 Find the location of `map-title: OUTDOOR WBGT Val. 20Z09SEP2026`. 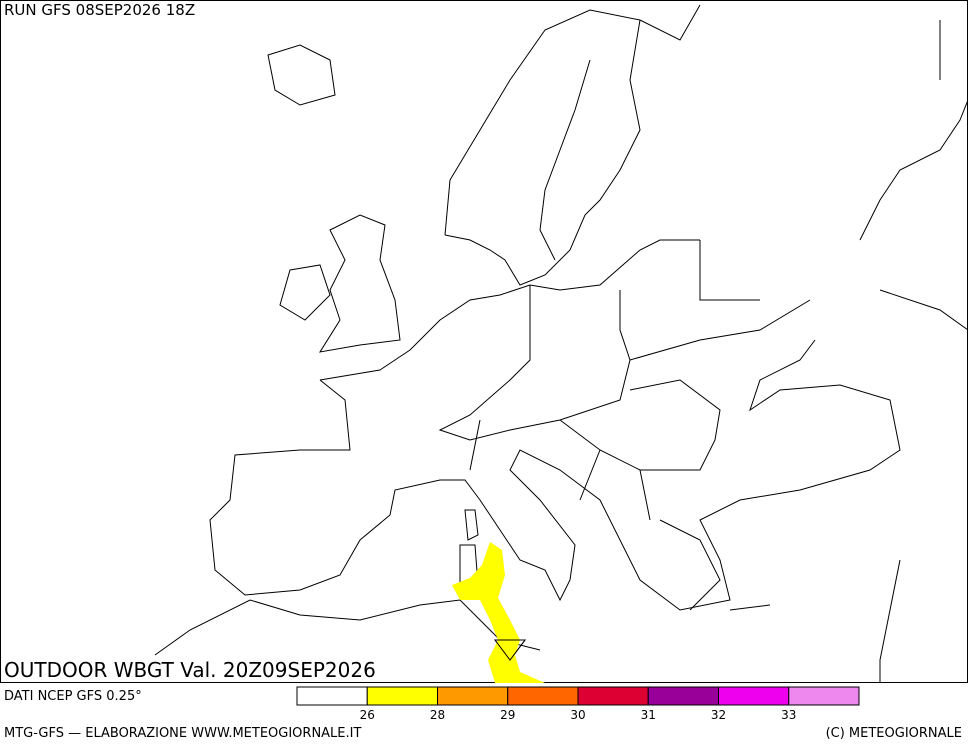

map-title: OUTDOOR WBGT Val. 20Z09SEP2026 is located at coordinates (190, 670).